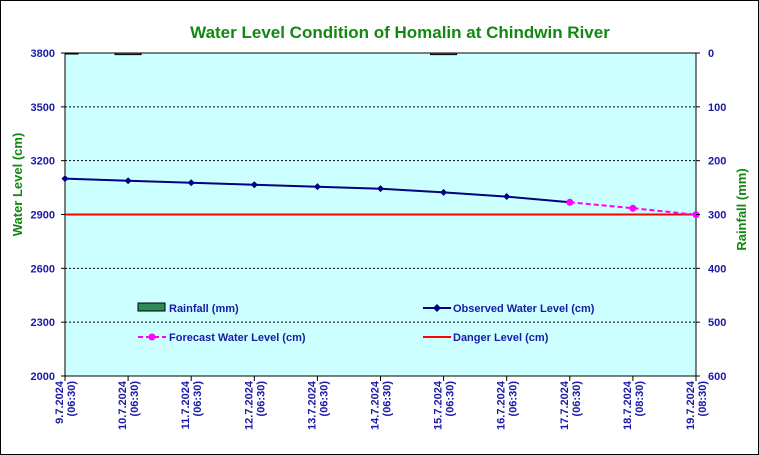 This screenshot has height=455, width=759. Describe the element at coordinates (691, 405) in the screenshot. I see `x-tick-label-date: 19.7.2024` at that location.